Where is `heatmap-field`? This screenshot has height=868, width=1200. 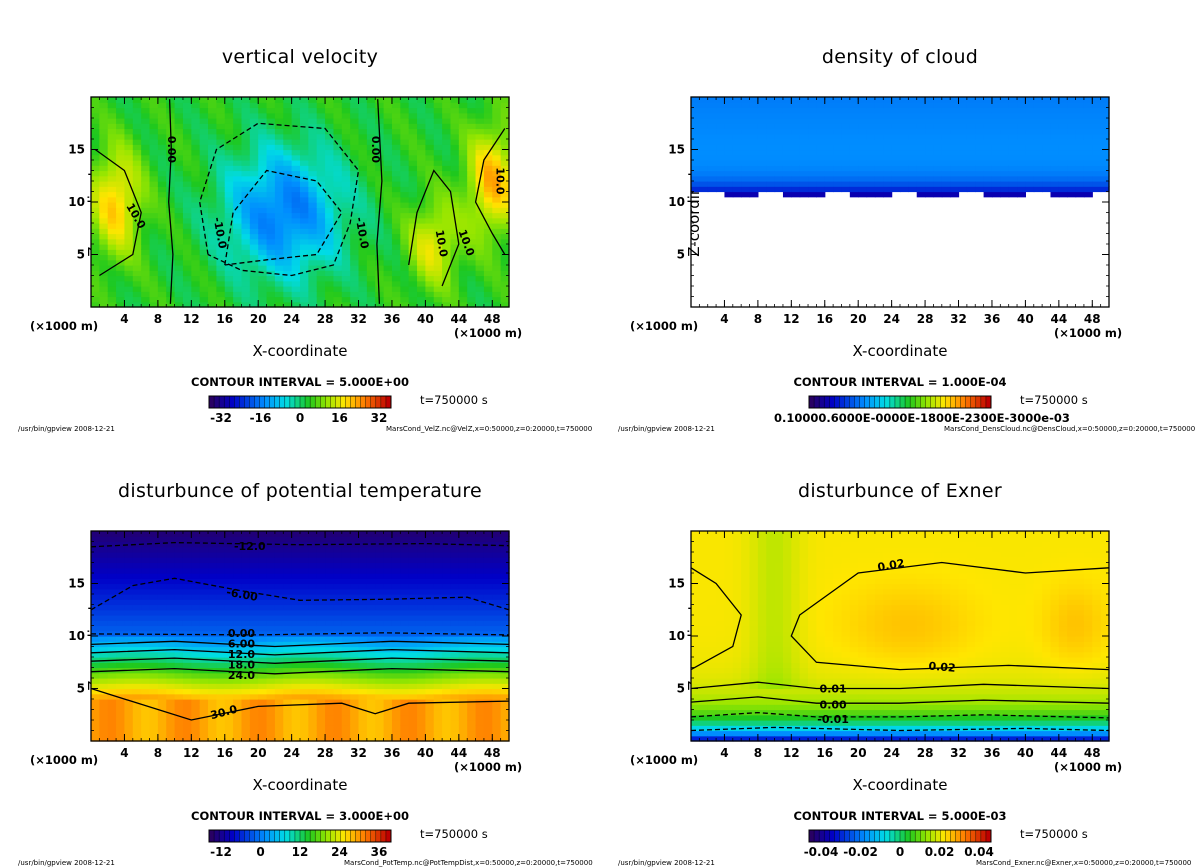 heatmap-field is located at coordinates (300, 202).